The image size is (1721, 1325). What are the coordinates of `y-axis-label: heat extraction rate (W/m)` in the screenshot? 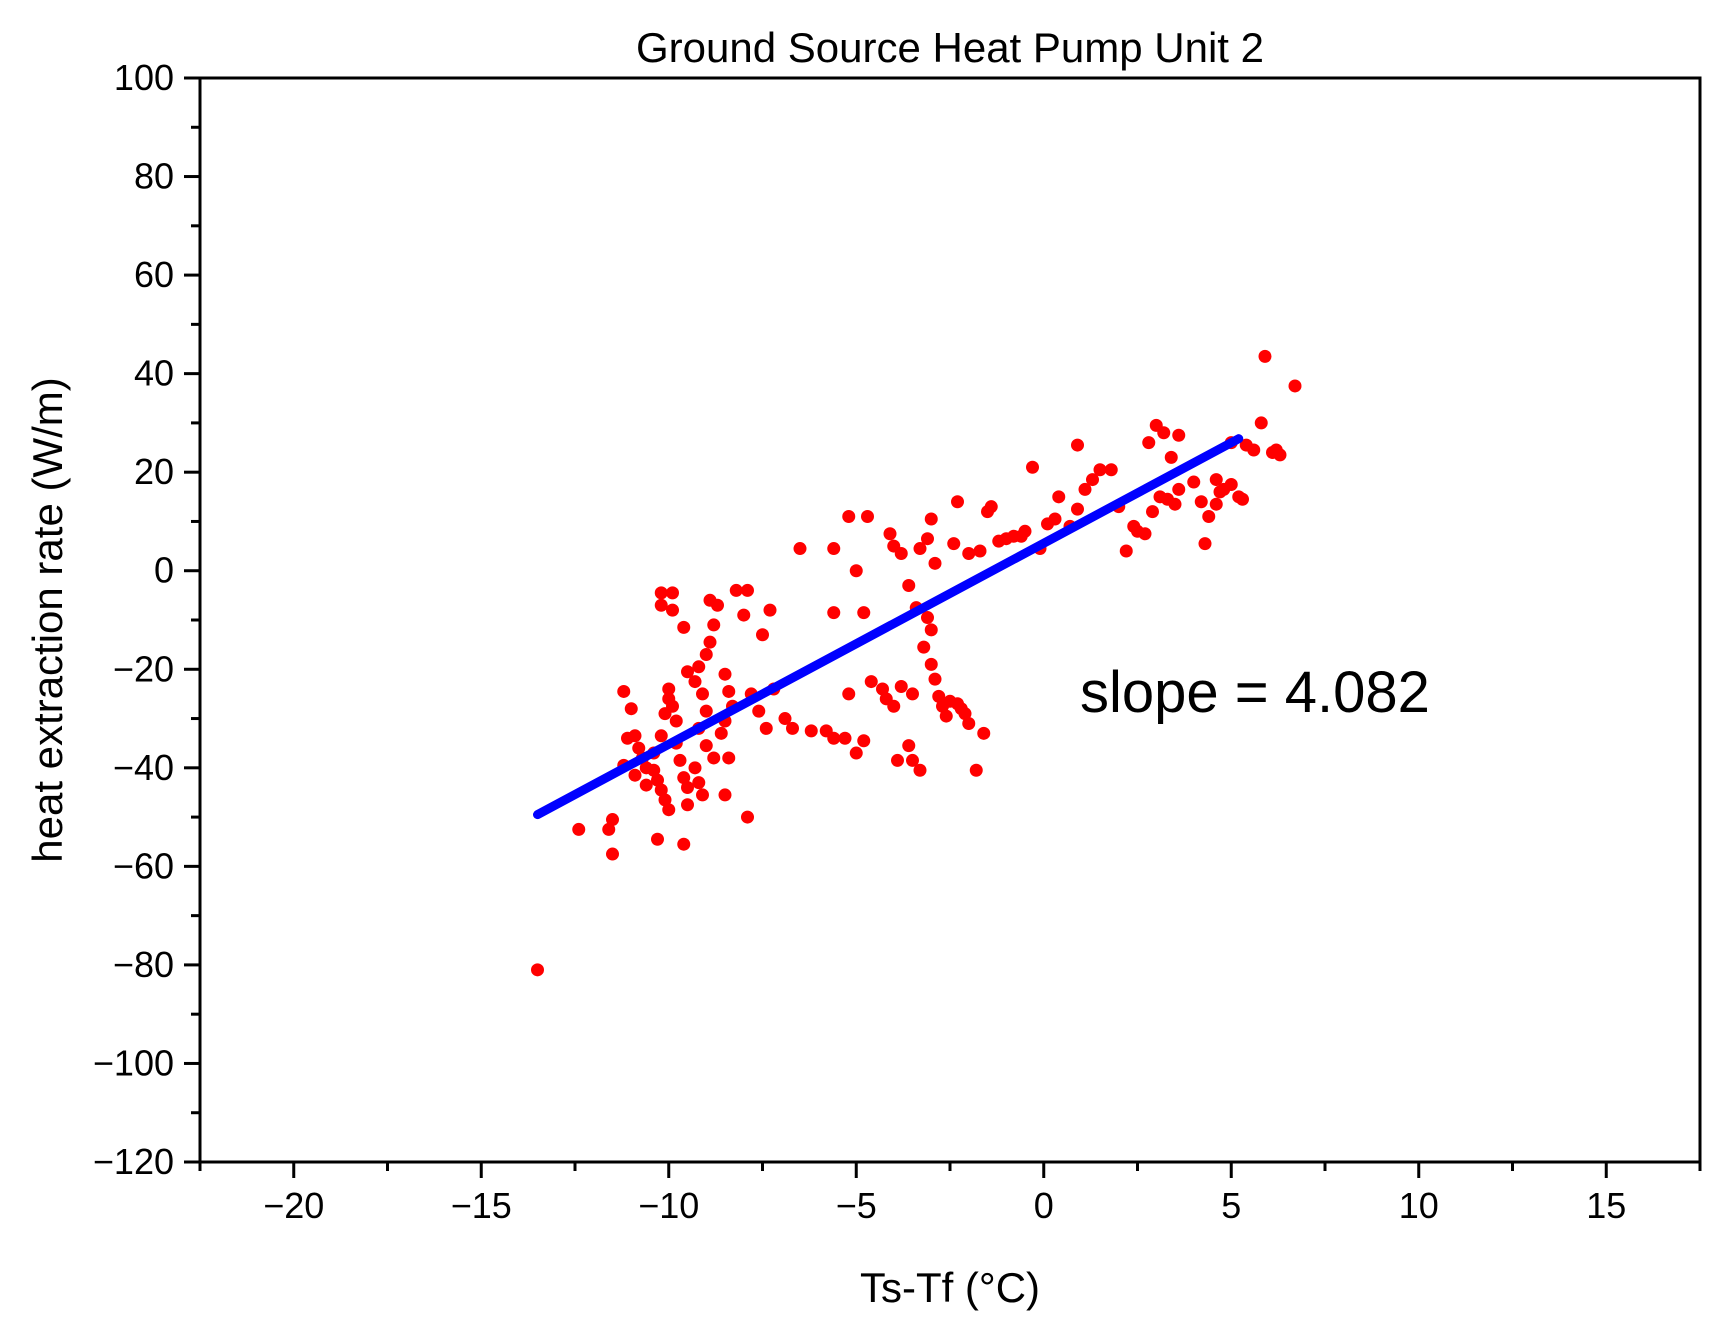 It's located at (47, 619).